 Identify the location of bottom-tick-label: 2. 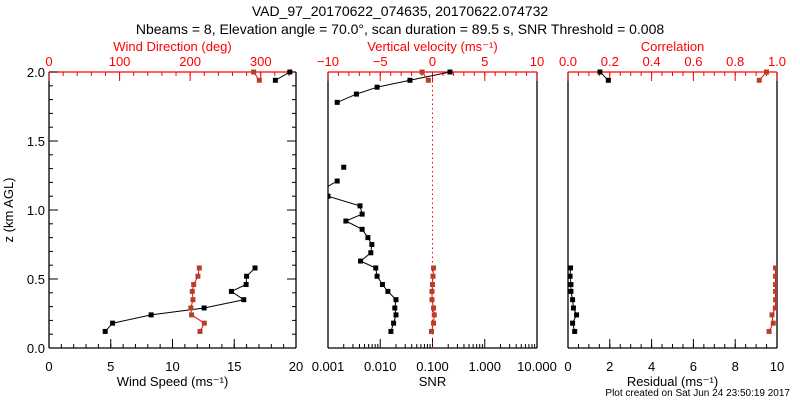
(609, 366).